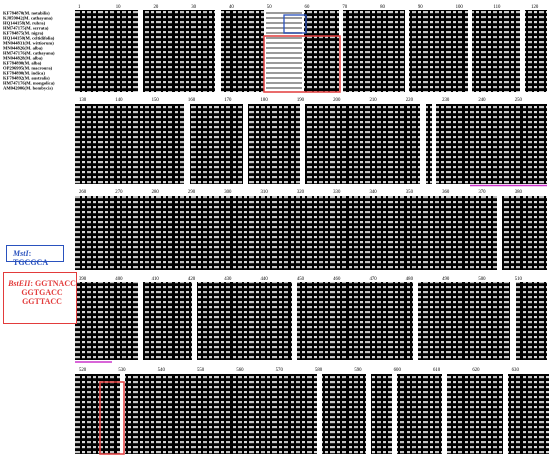 The height and width of the screenshot is (458, 550). What do you see at coordinates (516, 370) in the screenshot?
I see `ruler-tick-label: 630` at bounding box center [516, 370].